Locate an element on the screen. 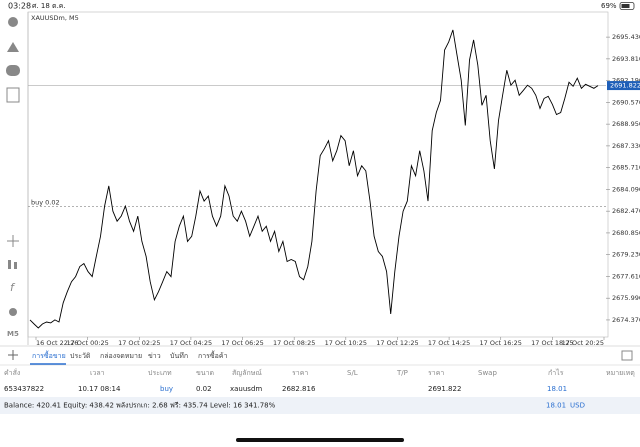 This screenshot has width=640, height=447. cell-symbol: xauusdm is located at coordinates (246, 389).